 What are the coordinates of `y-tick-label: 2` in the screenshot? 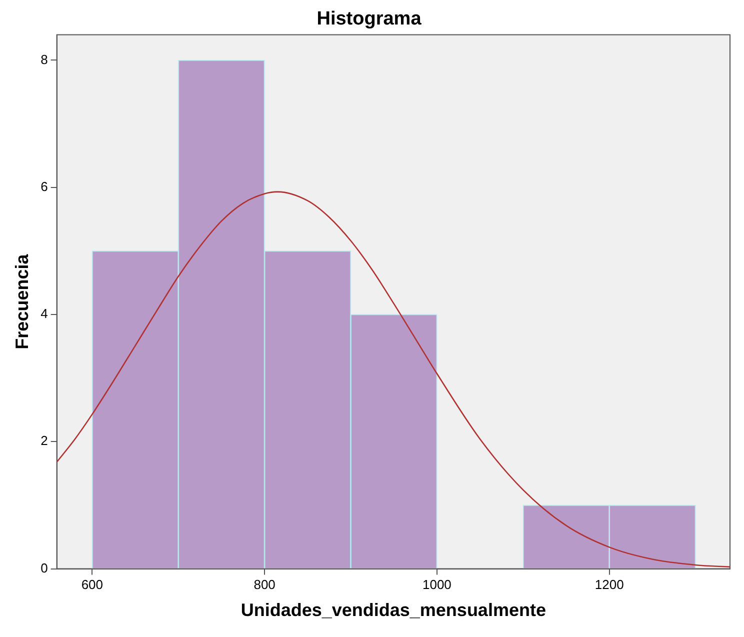 It's located at (44, 440).